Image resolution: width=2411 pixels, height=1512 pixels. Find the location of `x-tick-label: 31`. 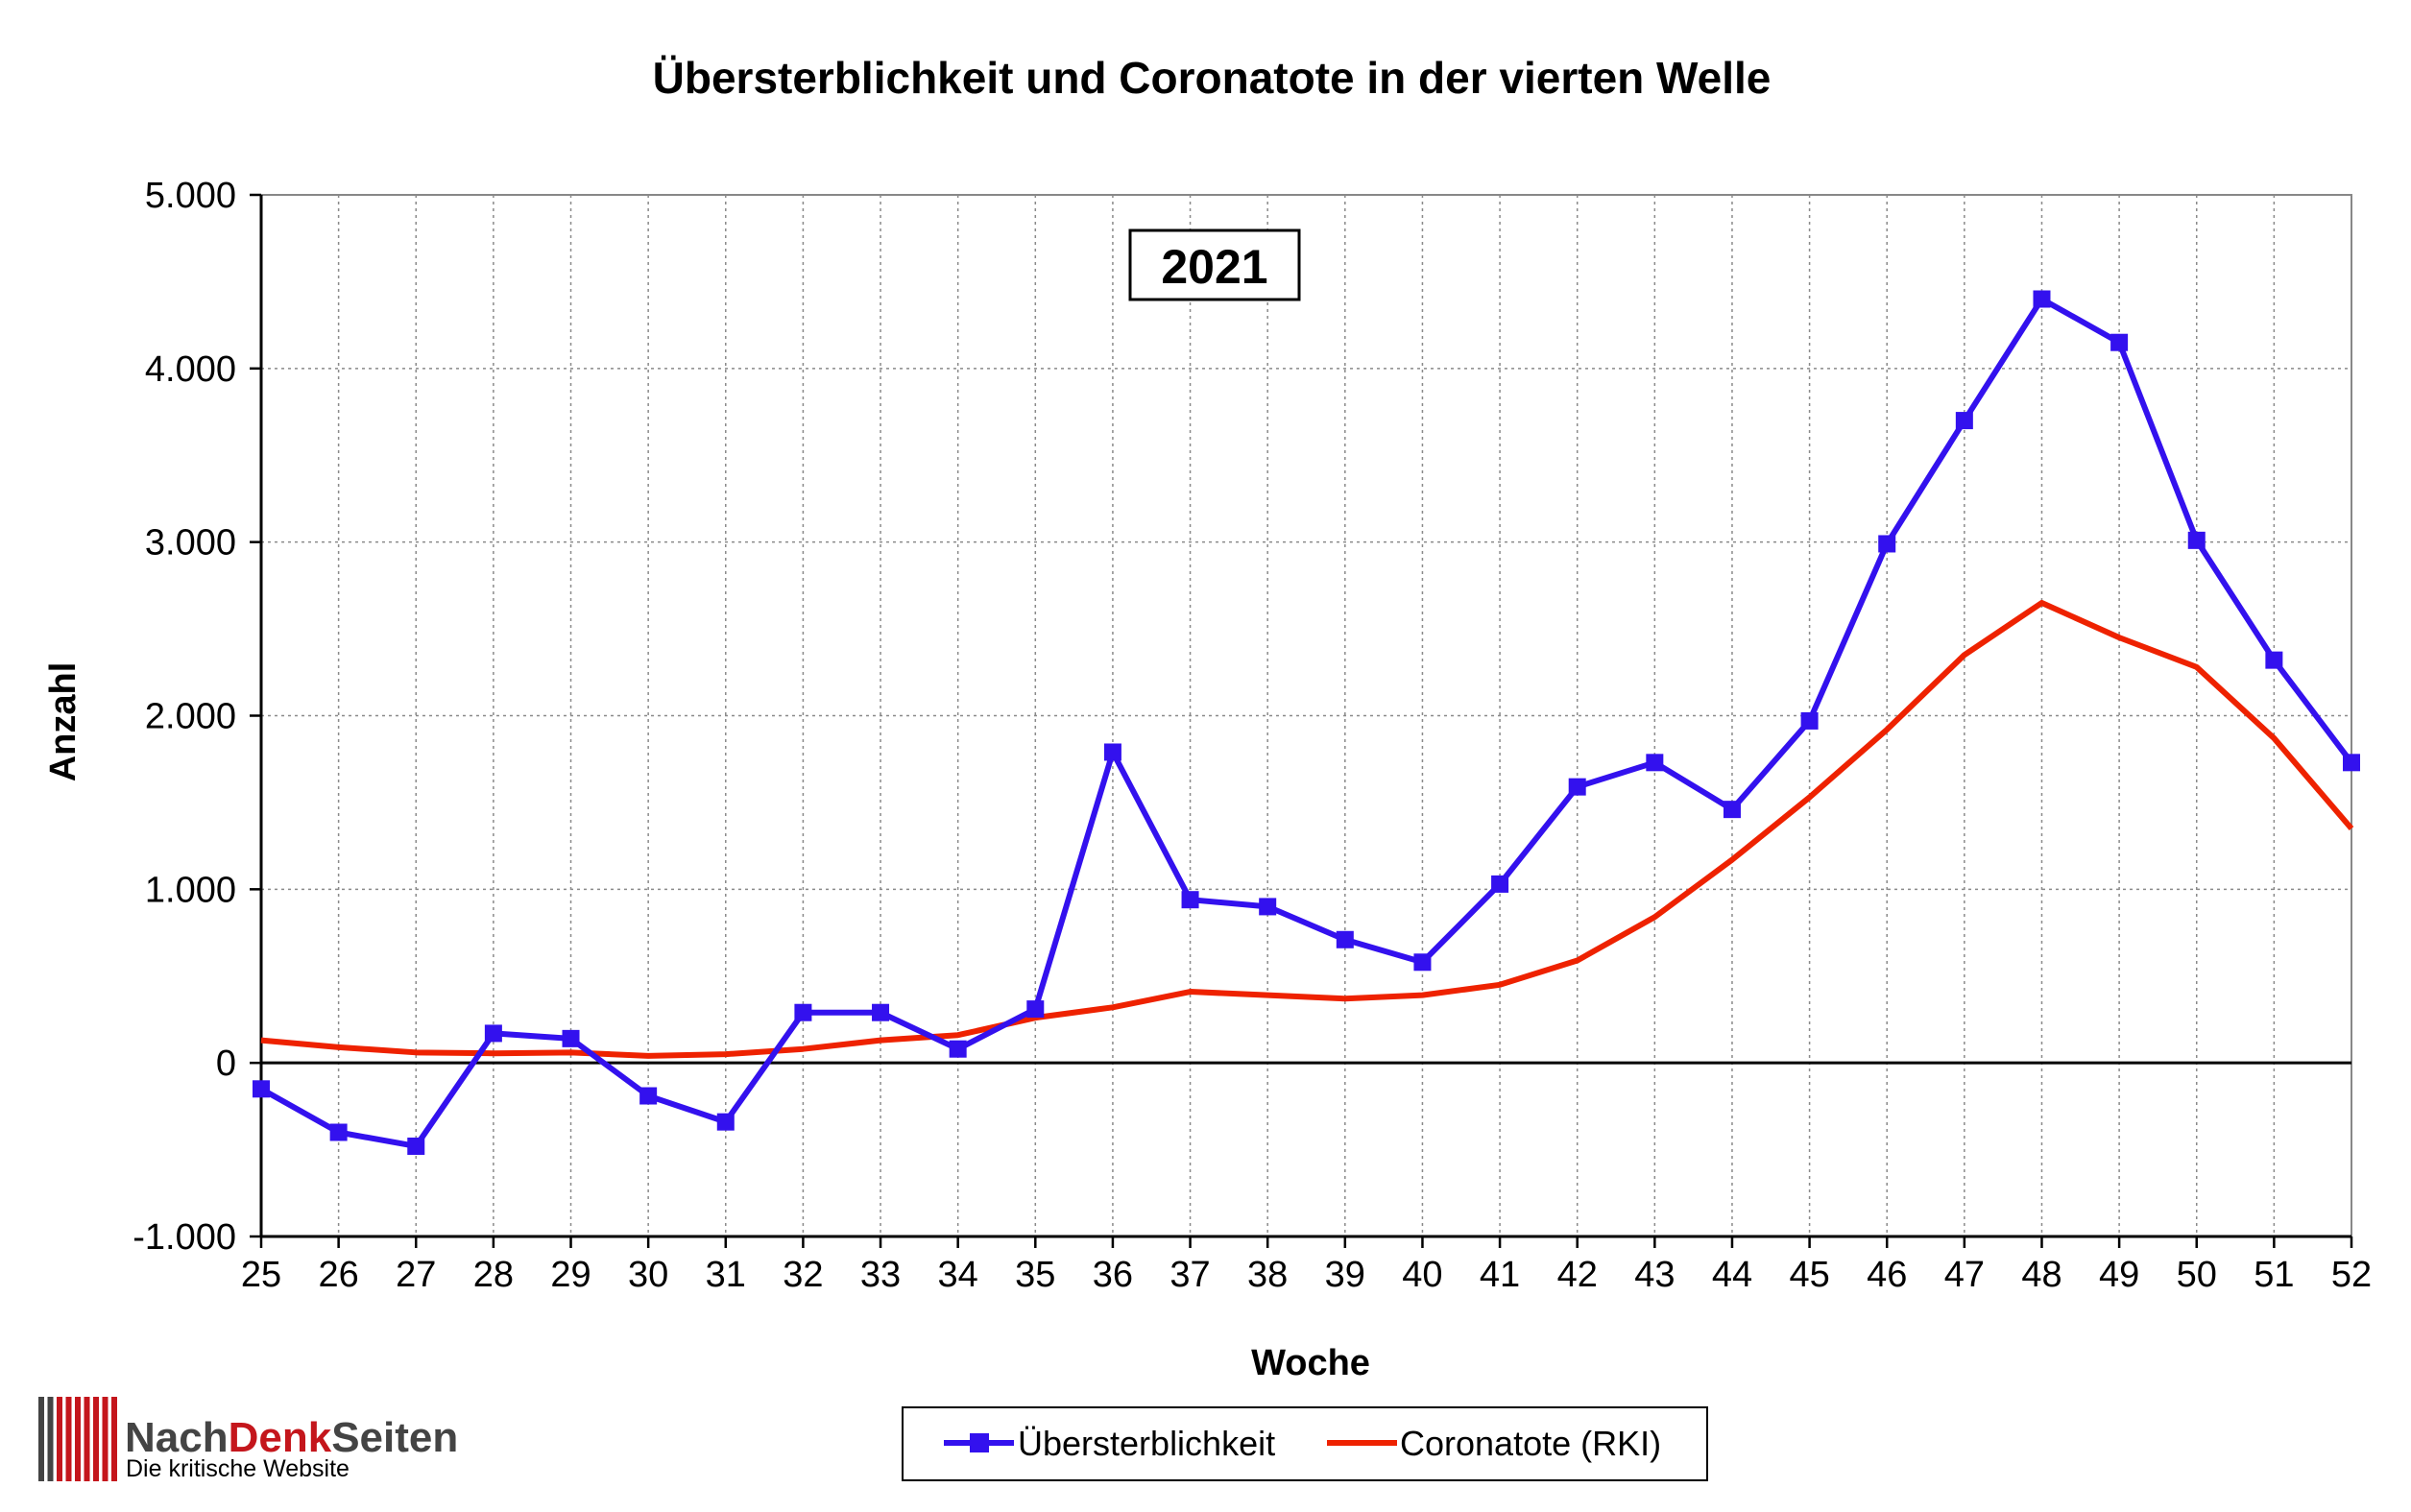

x-tick-label: 31 is located at coordinates (726, 1275).